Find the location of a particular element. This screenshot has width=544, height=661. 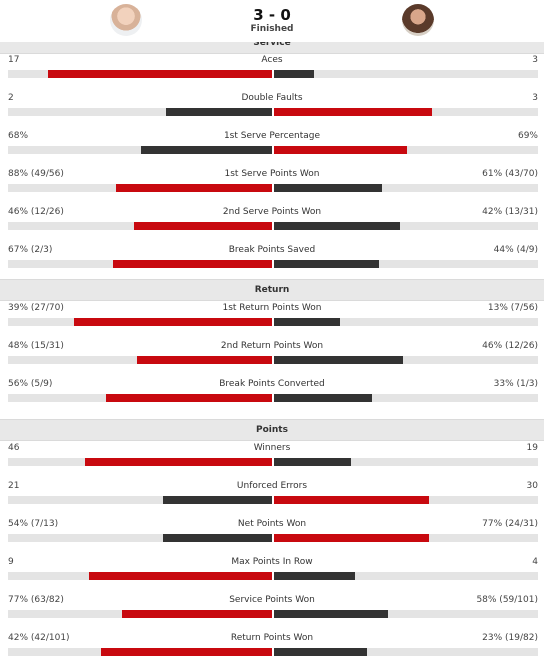

stat-row: 21 Unforced Errors 30 is located at coordinates (272, 497).